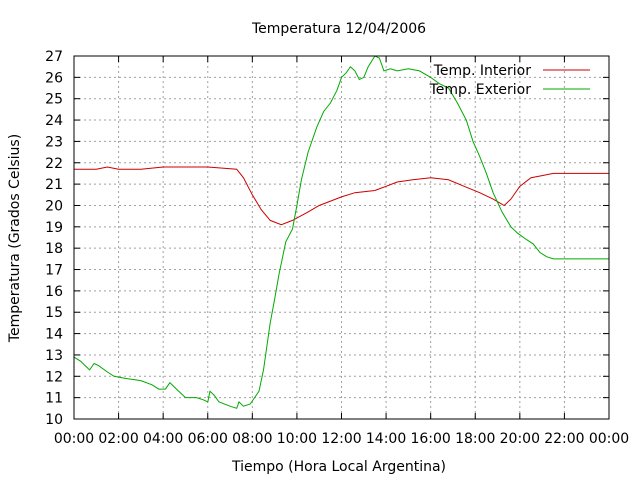 Image resolution: width=640 pixels, height=480 pixels. I want to click on y-tick-label: 25, so click(54, 100).